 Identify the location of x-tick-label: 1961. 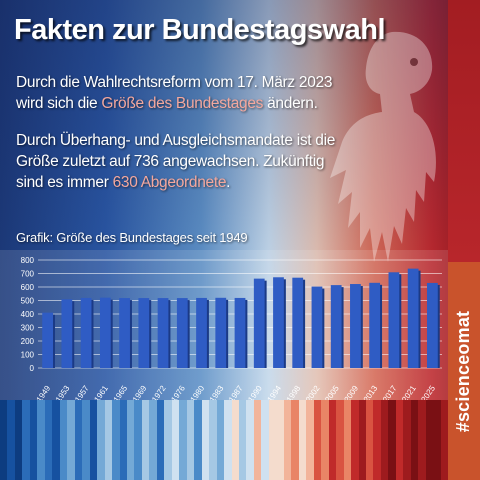
(101, 392).